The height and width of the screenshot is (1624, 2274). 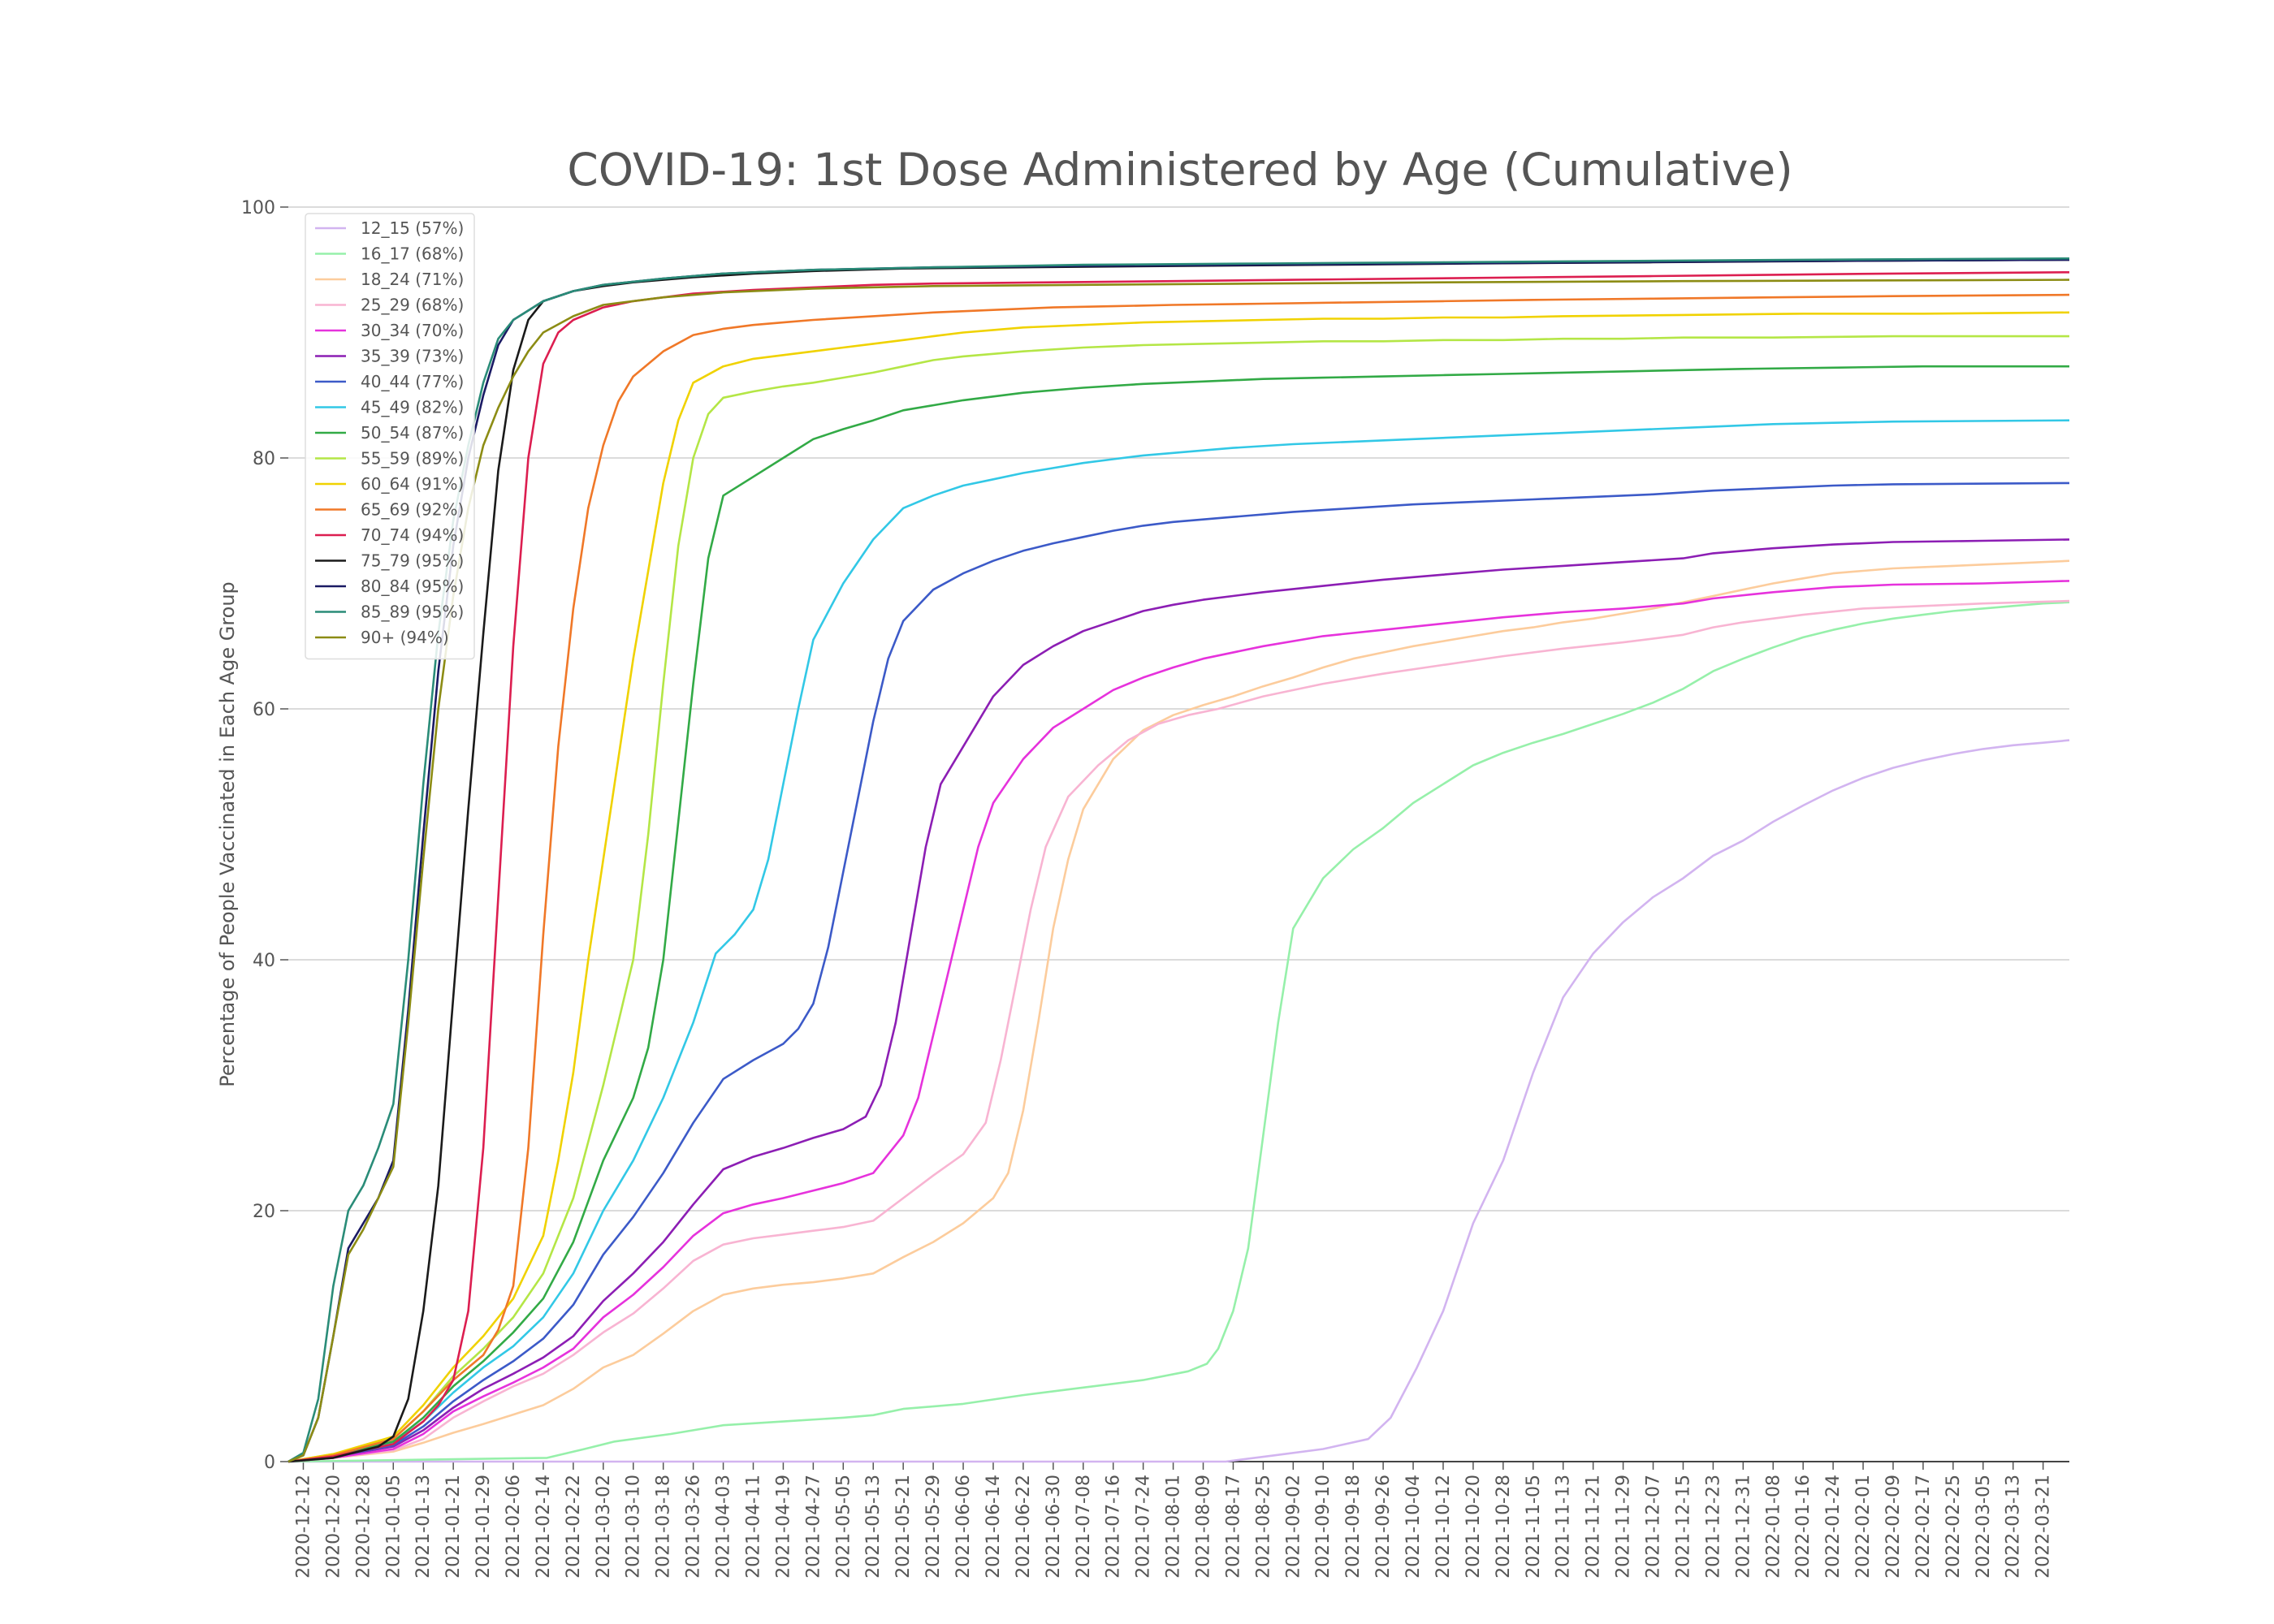 What do you see at coordinates (873, 1527) in the screenshot?
I see `x-tick-label: 2021-05-13` at bounding box center [873, 1527].